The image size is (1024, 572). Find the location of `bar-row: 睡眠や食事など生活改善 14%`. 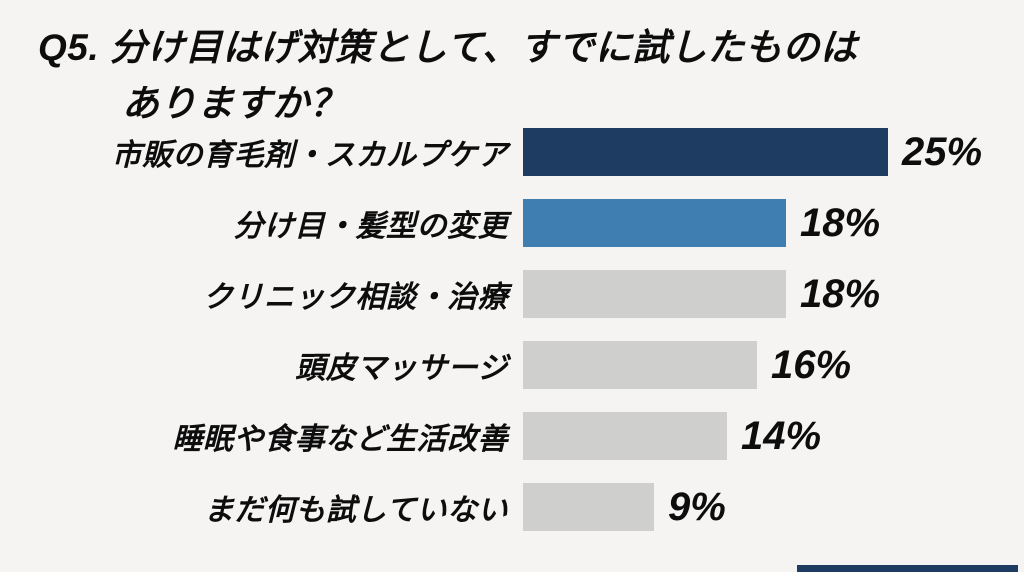

bar-row: 睡眠や食事など生活改善 14% is located at coordinates (512, 436).